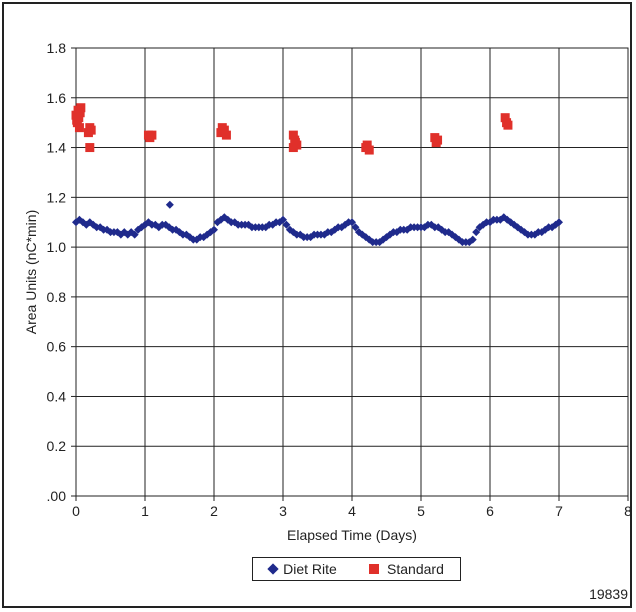 The image size is (636, 612). What do you see at coordinates (31, 272) in the screenshot?
I see `y-axis-title: Area Units (nC*min)` at bounding box center [31, 272].